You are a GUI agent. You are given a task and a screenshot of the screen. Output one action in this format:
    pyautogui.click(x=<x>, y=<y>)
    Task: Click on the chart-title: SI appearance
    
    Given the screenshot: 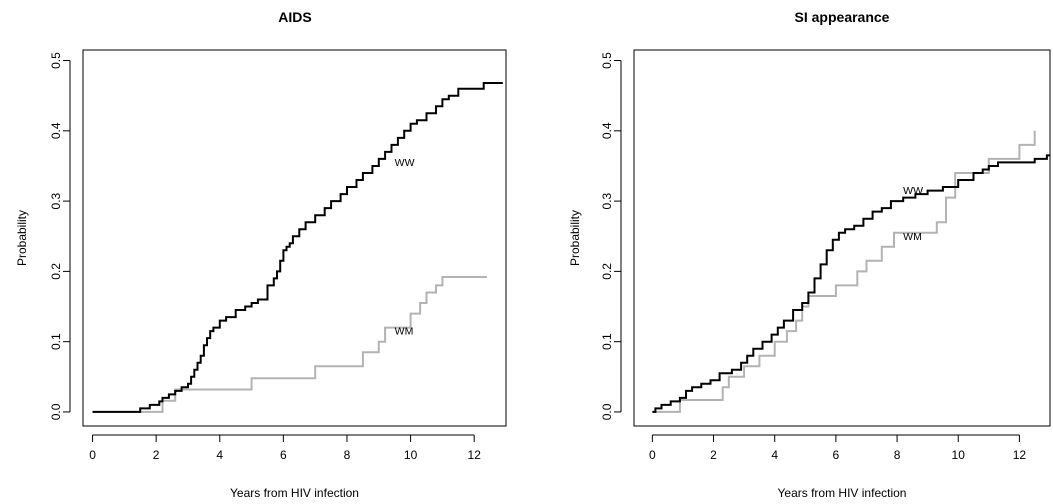 What is the action you would take?
    pyautogui.click(x=842, y=17)
    